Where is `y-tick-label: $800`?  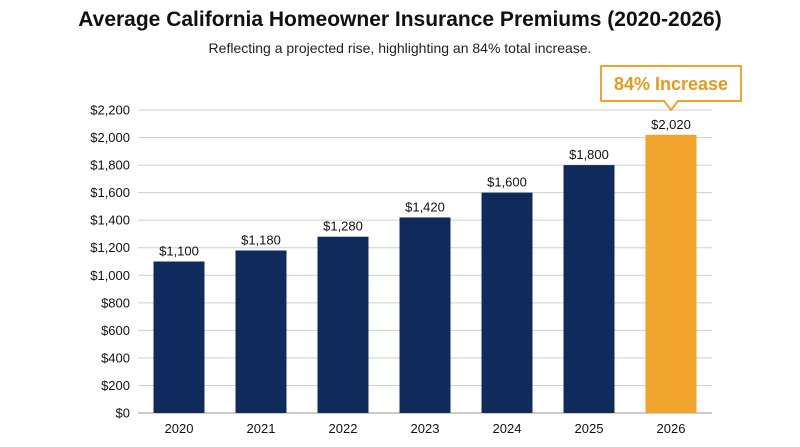 y-tick-label: $800 is located at coordinates (115, 302).